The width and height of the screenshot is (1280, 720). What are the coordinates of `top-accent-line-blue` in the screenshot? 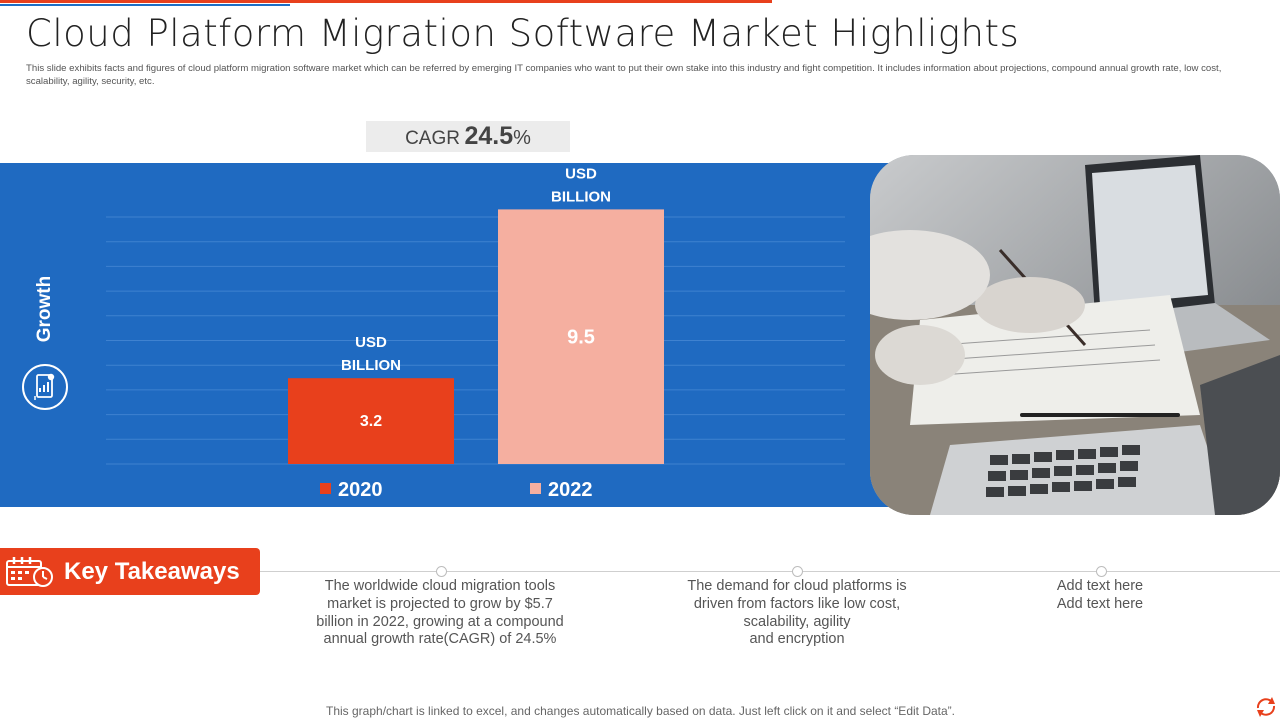 It's located at (145, 5).